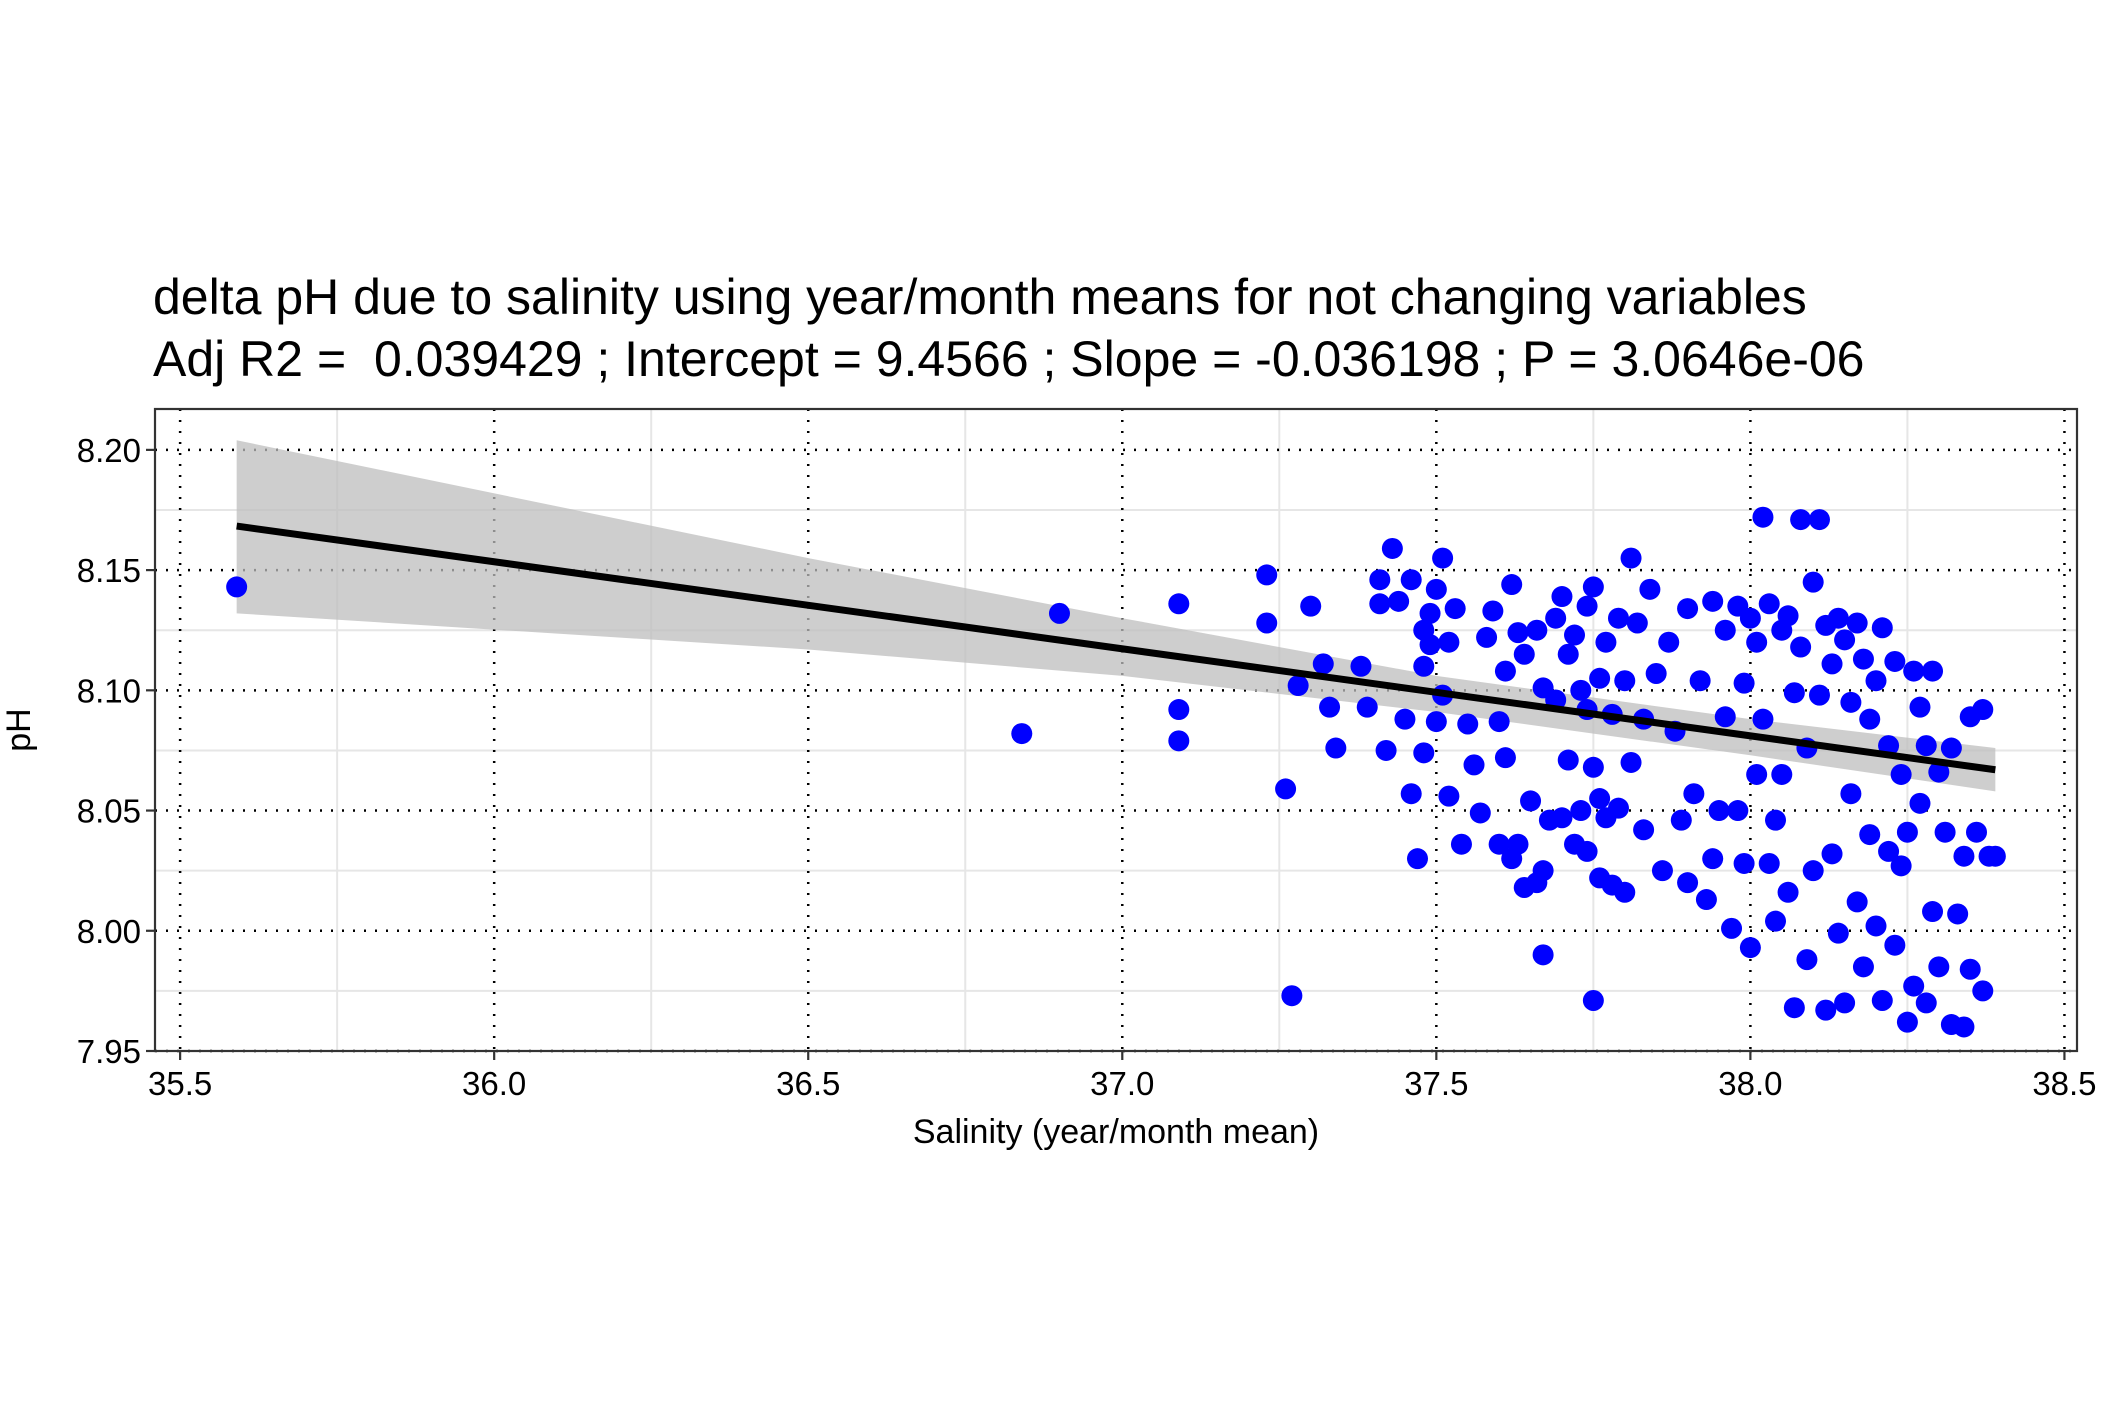  Describe the element at coordinates (1116, 648) in the screenshot. I see `regression-line` at that location.